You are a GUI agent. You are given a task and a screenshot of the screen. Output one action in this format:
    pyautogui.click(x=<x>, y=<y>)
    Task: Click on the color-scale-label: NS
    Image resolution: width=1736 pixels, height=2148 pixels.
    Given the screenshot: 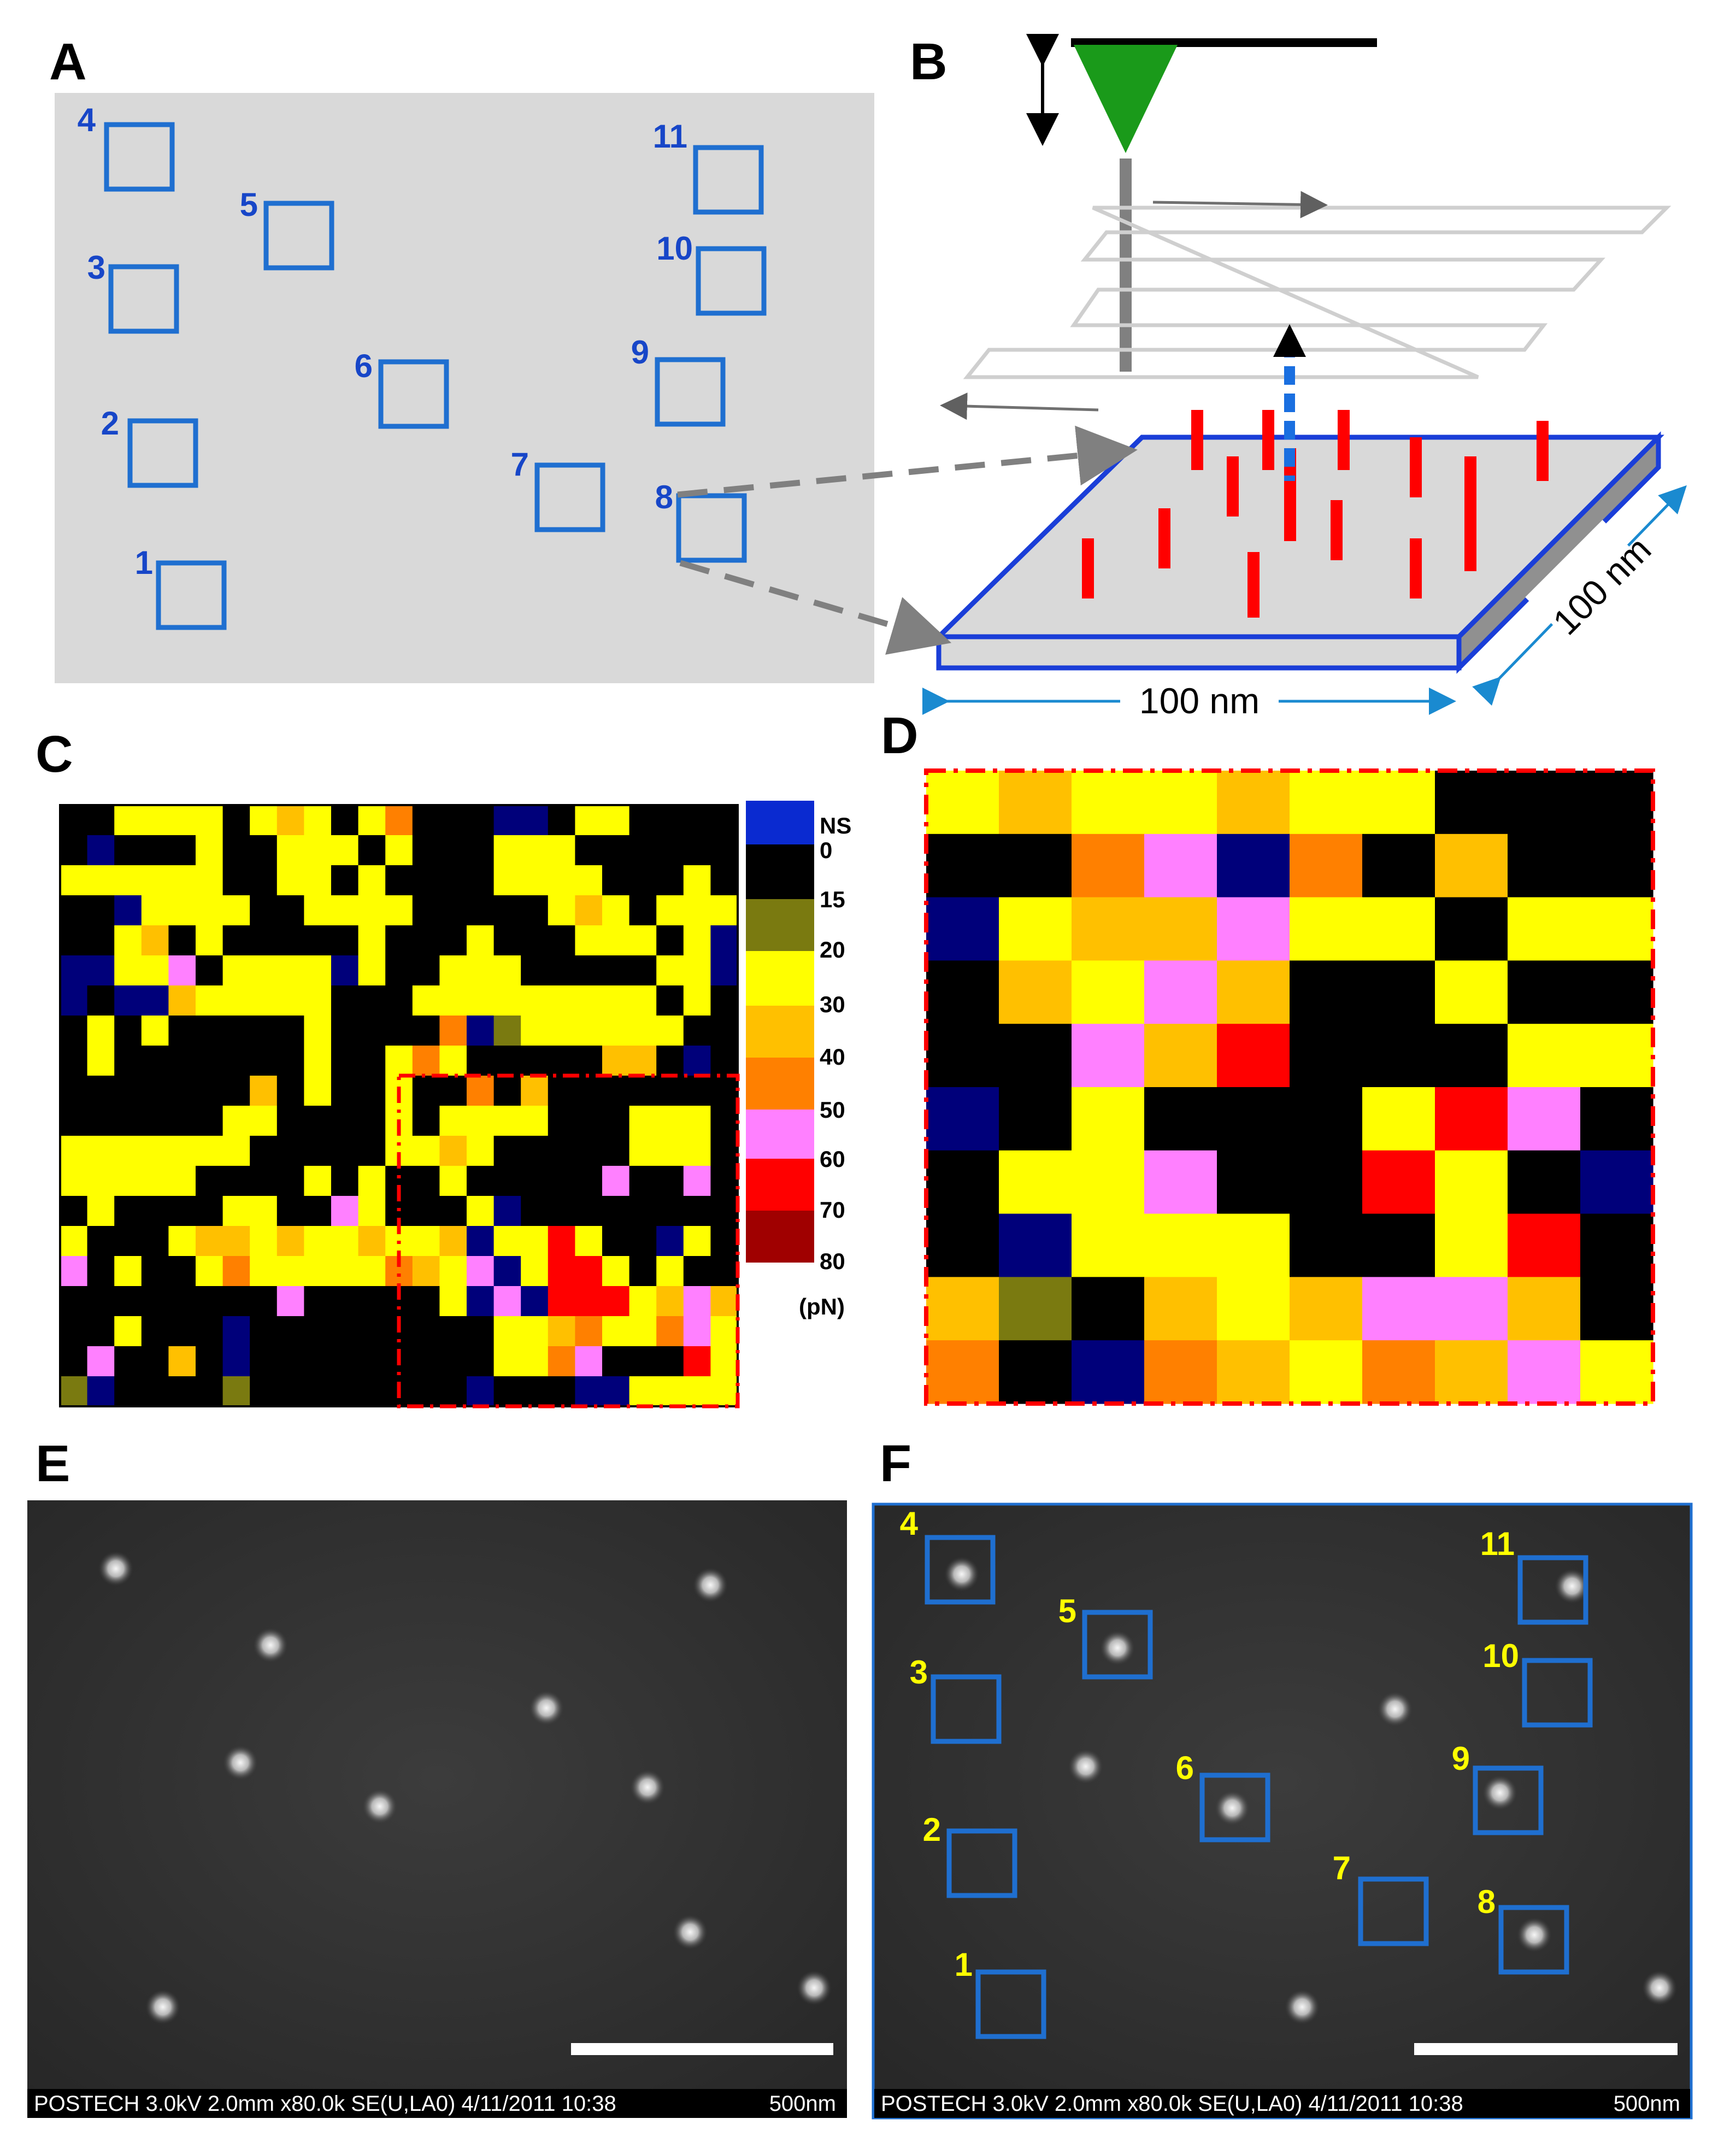 What is the action you would take?
    pyautogui.click(x=835, y=825)
    